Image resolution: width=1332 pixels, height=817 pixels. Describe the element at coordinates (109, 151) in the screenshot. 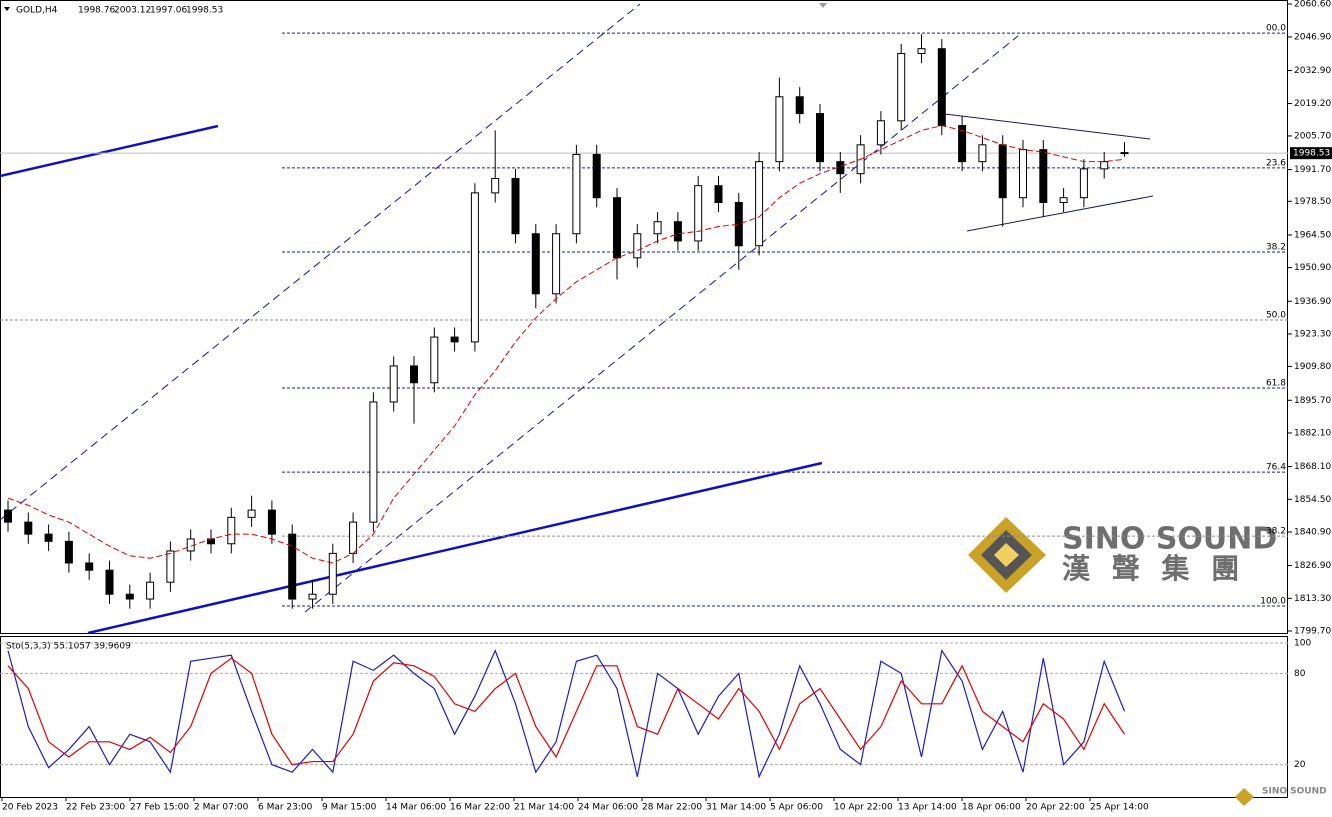

I see `trend-line` at that location.